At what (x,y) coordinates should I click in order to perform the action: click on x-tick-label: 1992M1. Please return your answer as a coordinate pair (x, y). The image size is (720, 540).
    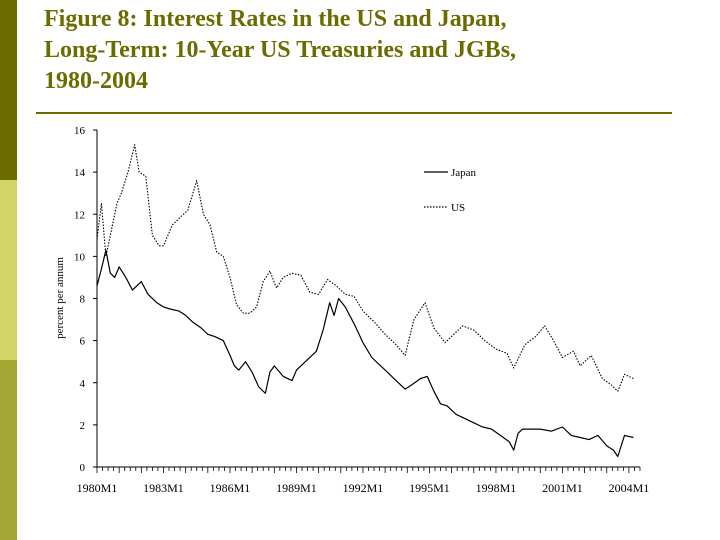
    Looking at the image, I should click on (363, 488).